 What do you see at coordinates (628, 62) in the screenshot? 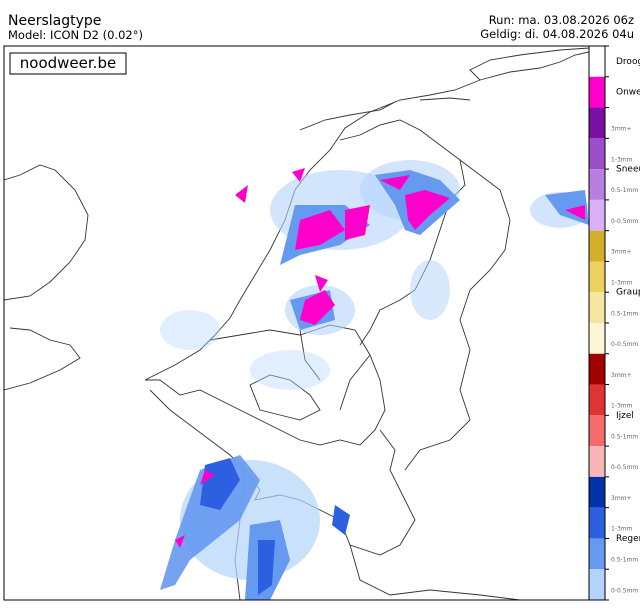
I see `legend-label: Droog` at bounding box center [628, 62].